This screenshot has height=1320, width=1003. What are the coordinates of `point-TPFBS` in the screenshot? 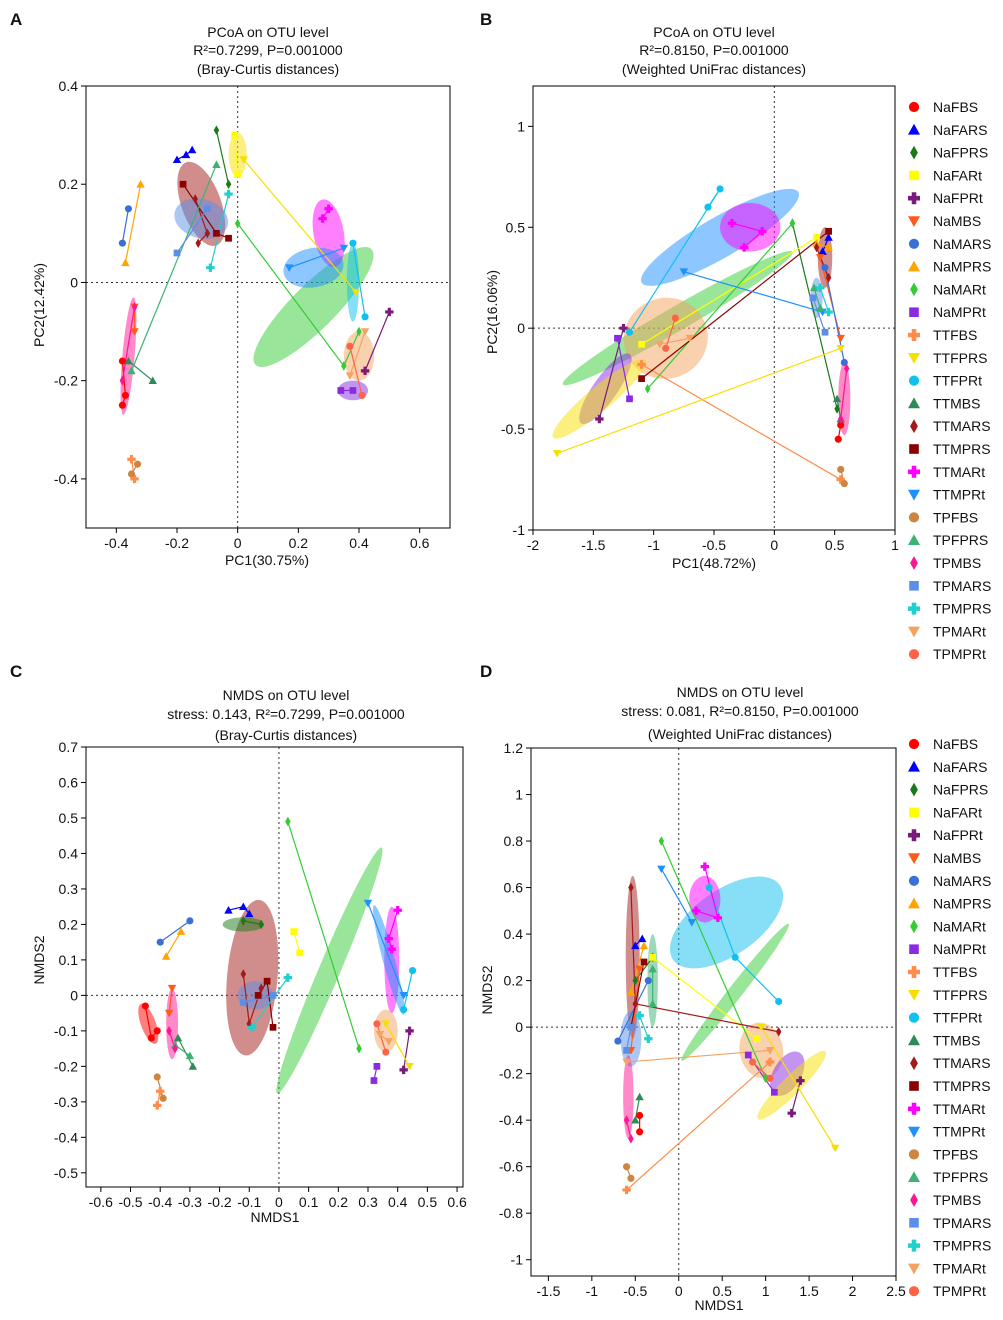 It's located at (137, 464).